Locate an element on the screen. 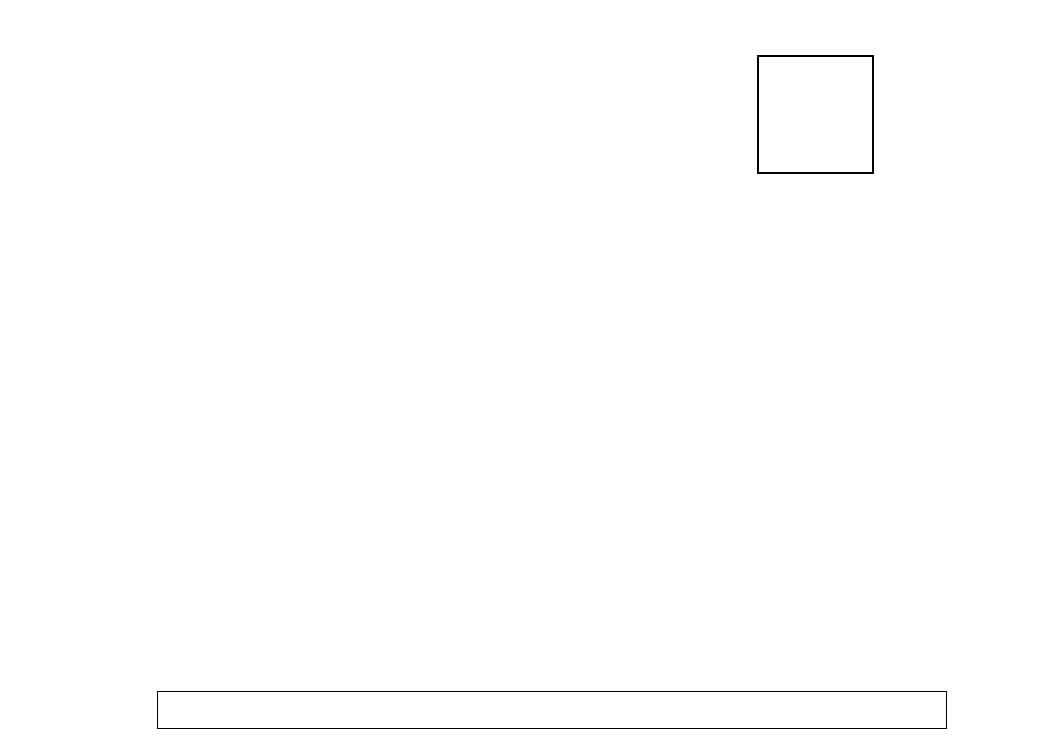  altitude-vs-latitude-panel is located at coordinates (807, 407).